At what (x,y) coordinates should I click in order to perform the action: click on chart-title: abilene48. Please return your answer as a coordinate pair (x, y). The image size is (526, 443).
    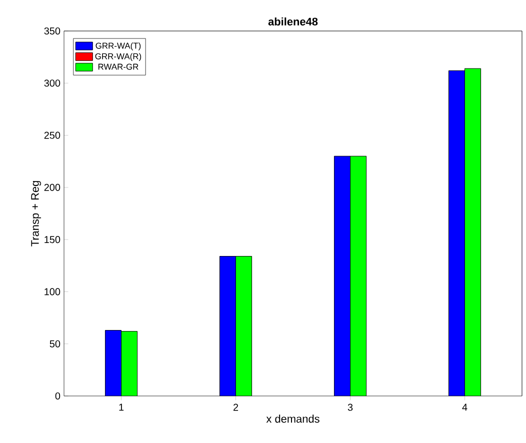
    Looking at the image, I should click on (293, 21).